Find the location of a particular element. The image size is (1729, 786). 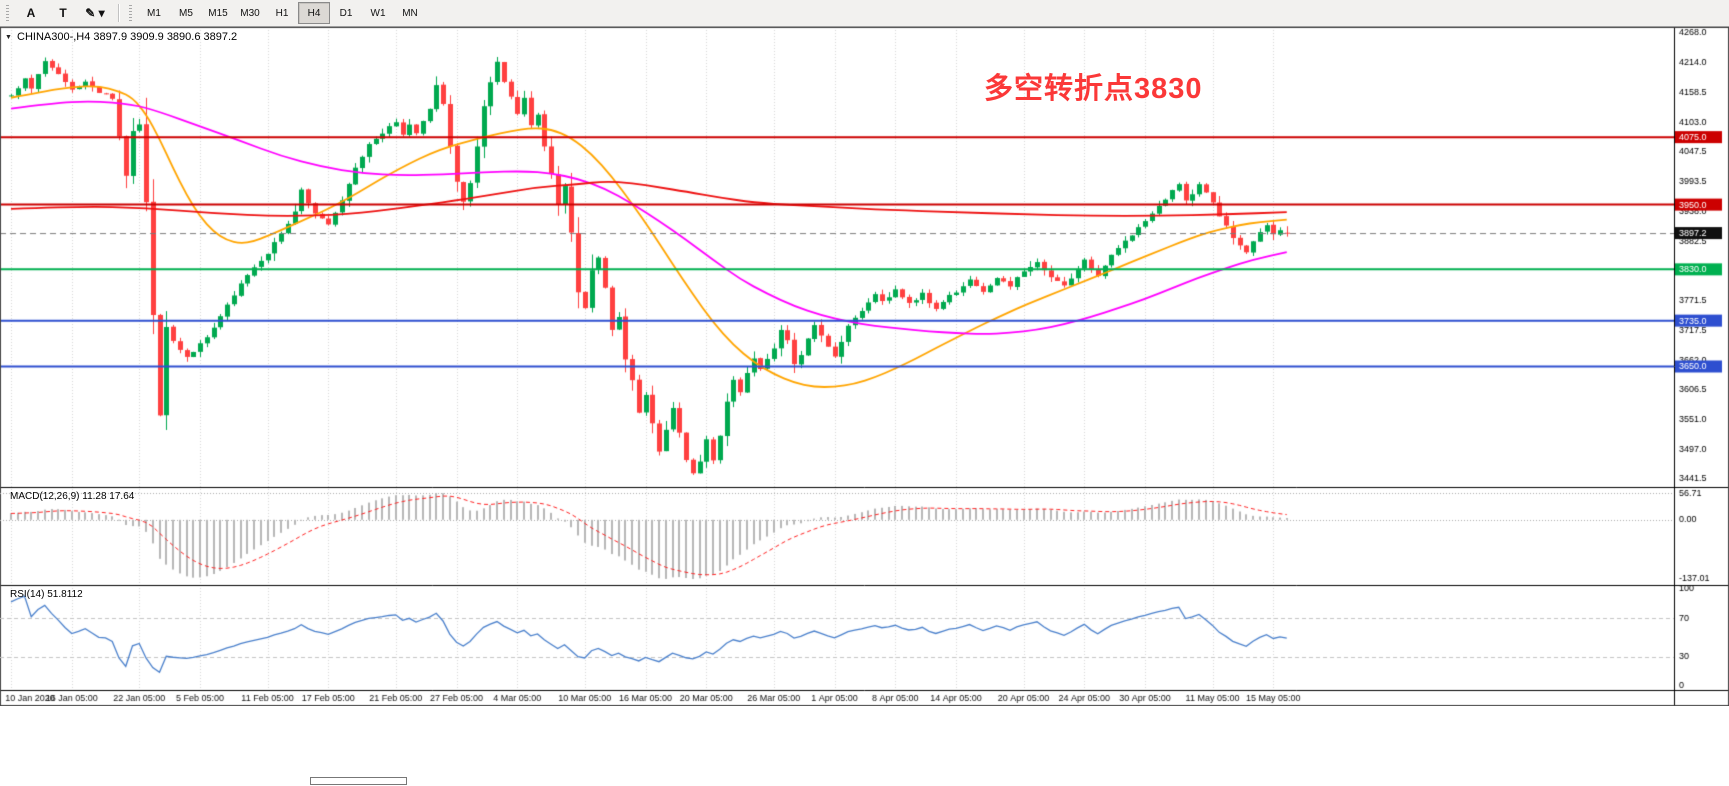

timeframe-h4-button: H4 is located at coordinates (314, 13).